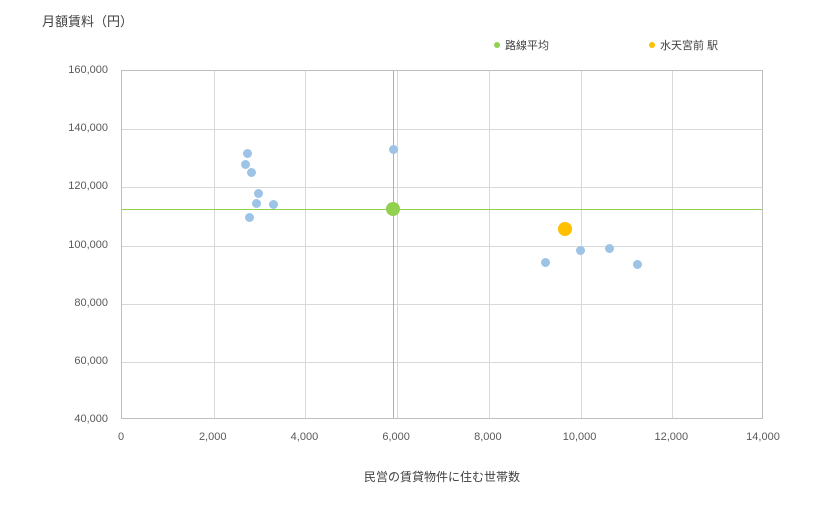 The height and width of the screenshot is (510, 820). What do you see at coordinates (527, 46) in the screenshot?
I see `legend-label-route-average: 路線平均` at bounding box center [527, 46].